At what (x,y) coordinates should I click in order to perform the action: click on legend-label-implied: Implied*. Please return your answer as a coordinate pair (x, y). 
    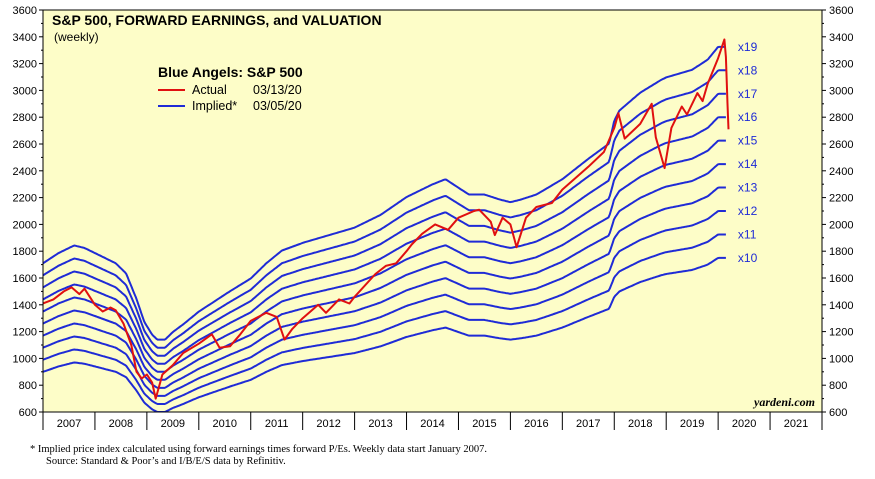
    Looking at the image, I should click on (214, 106).